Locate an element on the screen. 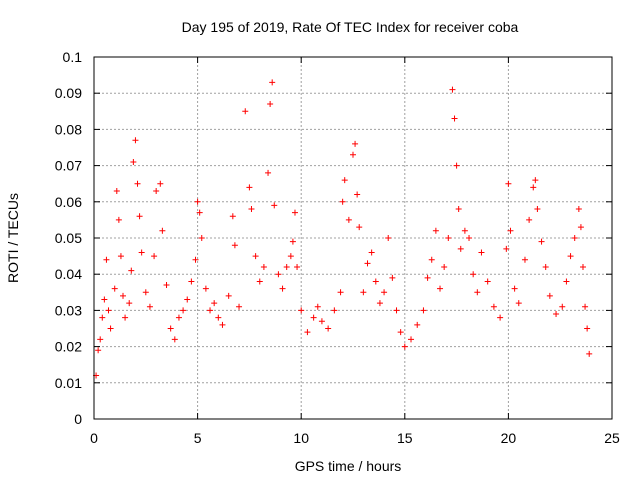  x-tick-label: 10 is located at coordinates (301, 438).